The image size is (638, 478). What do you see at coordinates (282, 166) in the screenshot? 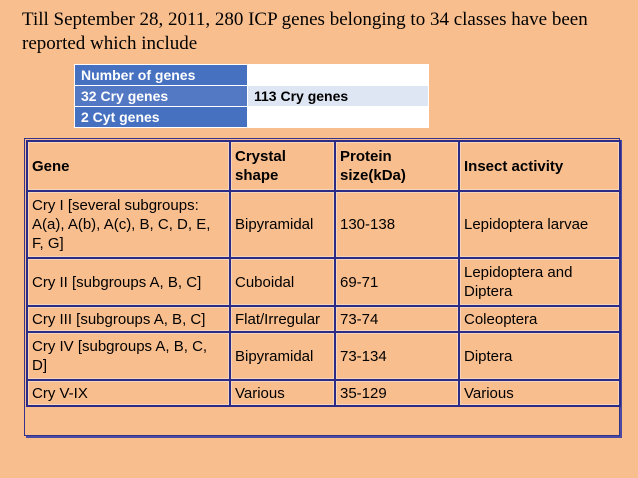
I see `column-header-crystal-shape: Crystal shape` at bounding box center [282, 166].